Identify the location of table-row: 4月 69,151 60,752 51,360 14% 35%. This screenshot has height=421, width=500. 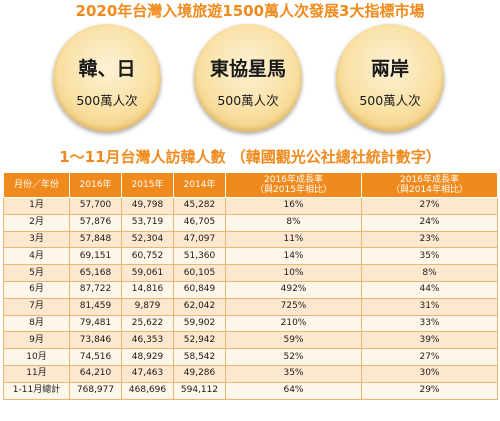
(250, 256).